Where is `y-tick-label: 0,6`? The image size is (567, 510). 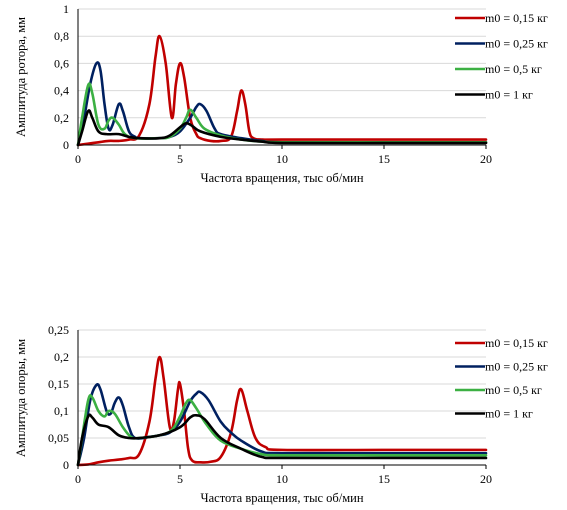 y-tick-label: 0,6 is located at coordinates (61, 63).